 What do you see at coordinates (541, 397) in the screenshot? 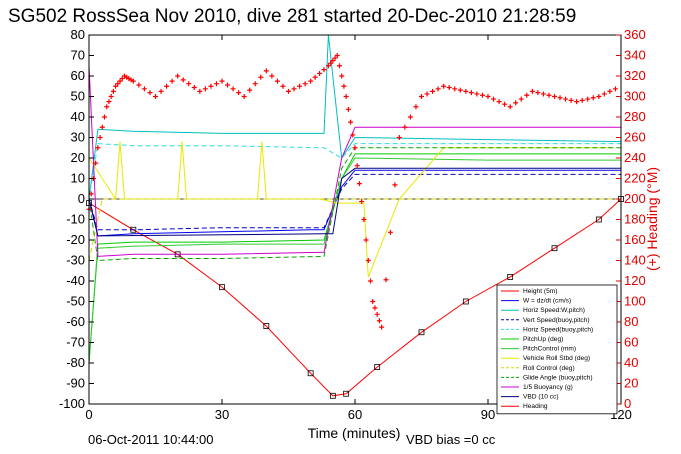
I see `legend-label: VBD (10 cc)` at bounding box center [541, 397].